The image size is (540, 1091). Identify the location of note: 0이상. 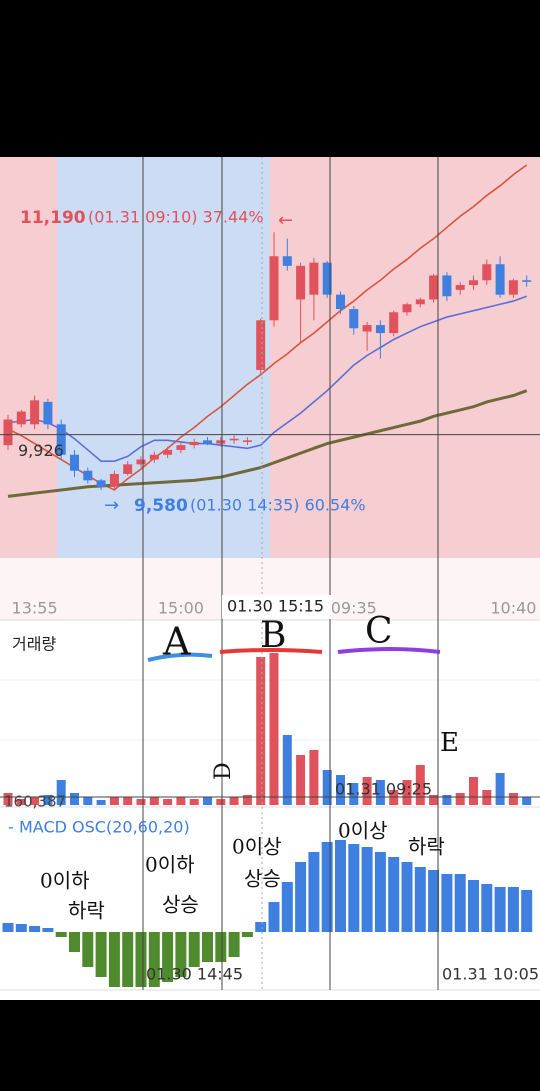
(363, 831).